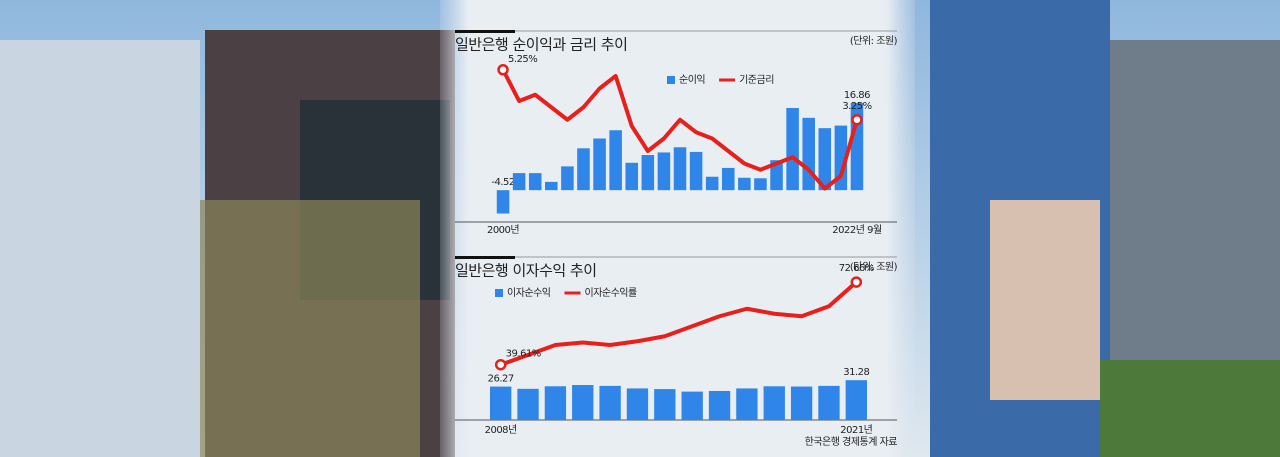 This screenshot has width=1280, height=457. I want to click on value-label: -4.52, so click(503, 182).